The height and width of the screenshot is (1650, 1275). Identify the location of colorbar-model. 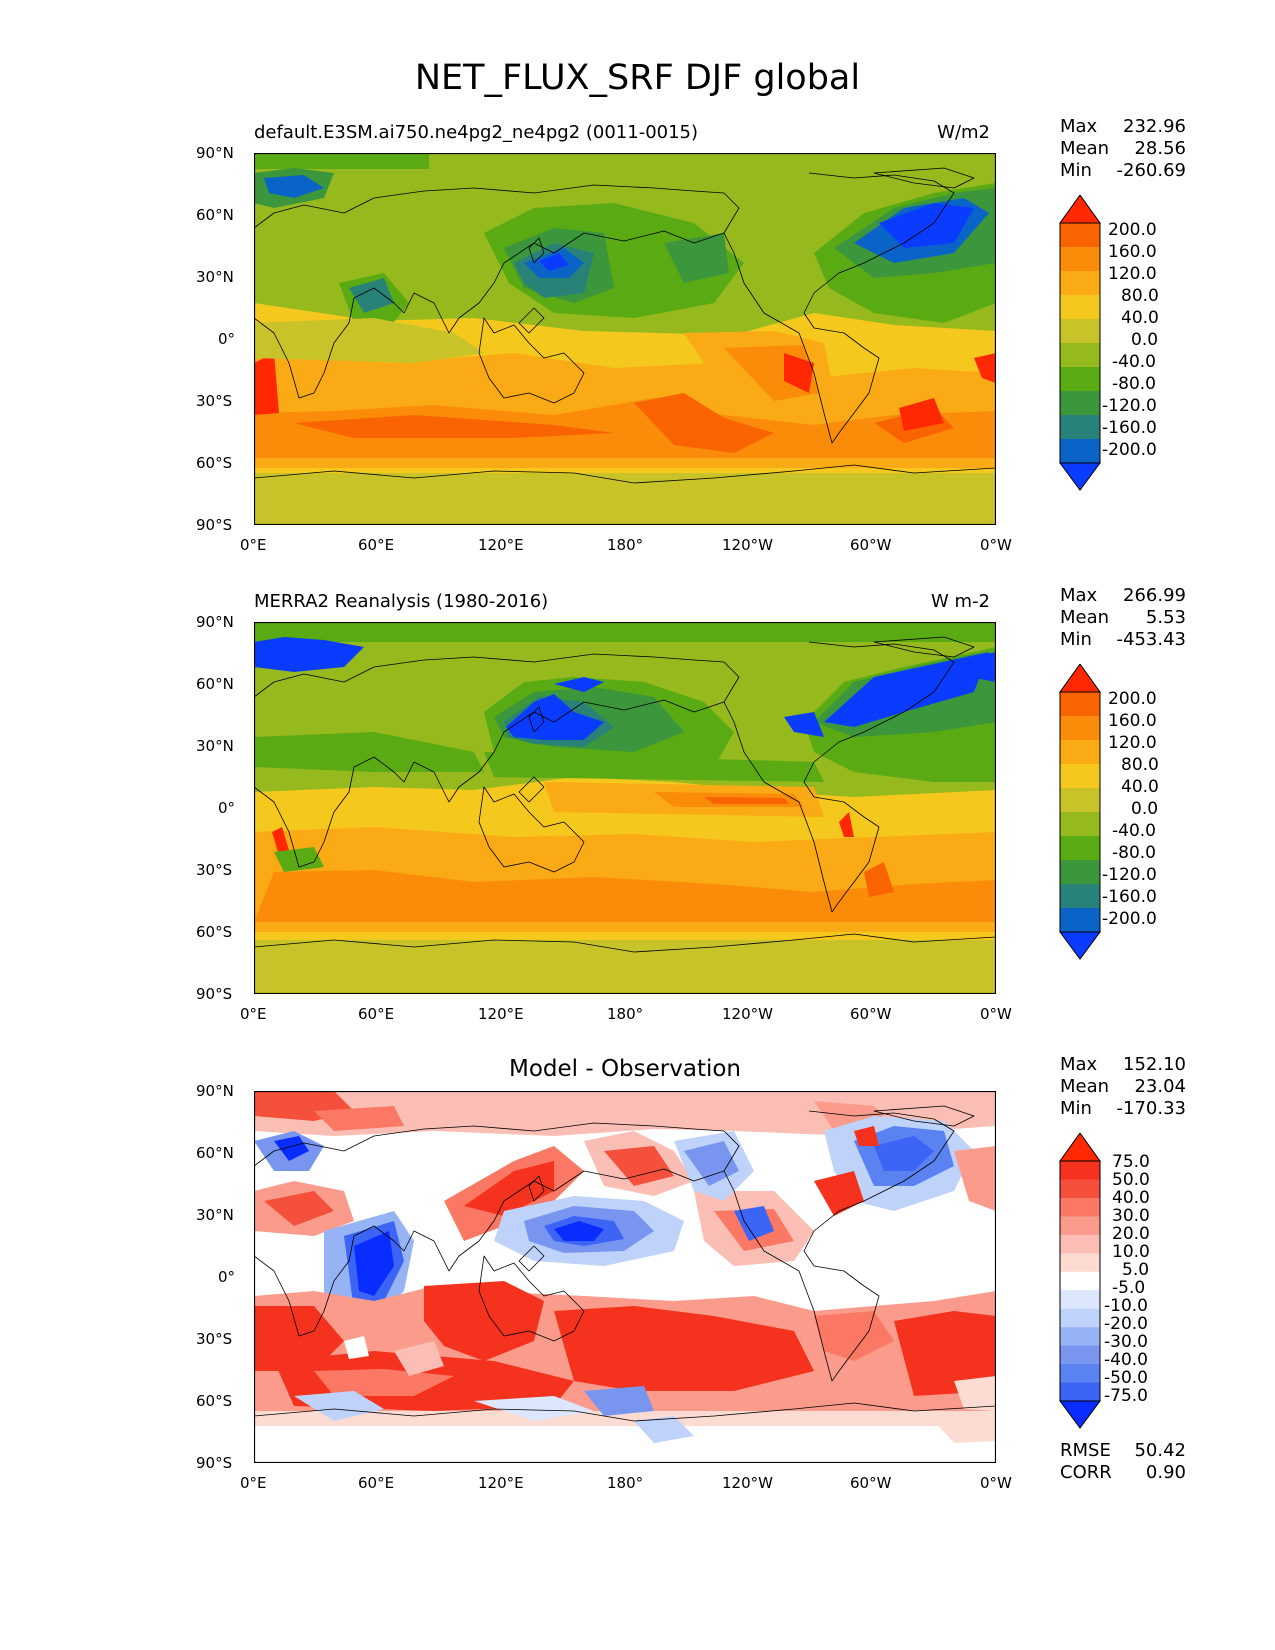
(1080, 343).